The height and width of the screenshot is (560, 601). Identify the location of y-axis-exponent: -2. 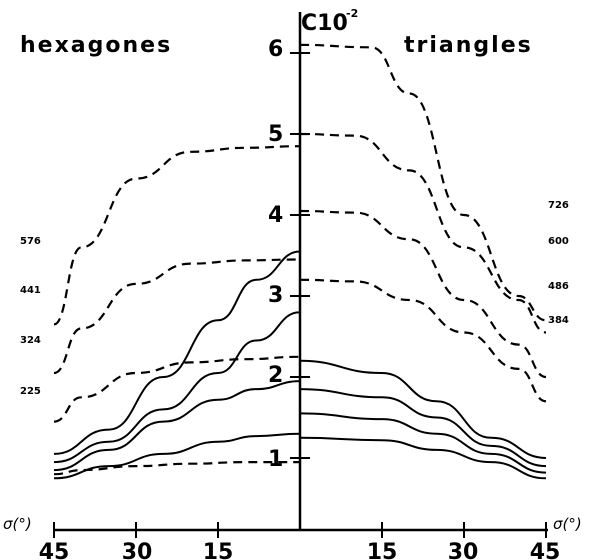
(352, 13).